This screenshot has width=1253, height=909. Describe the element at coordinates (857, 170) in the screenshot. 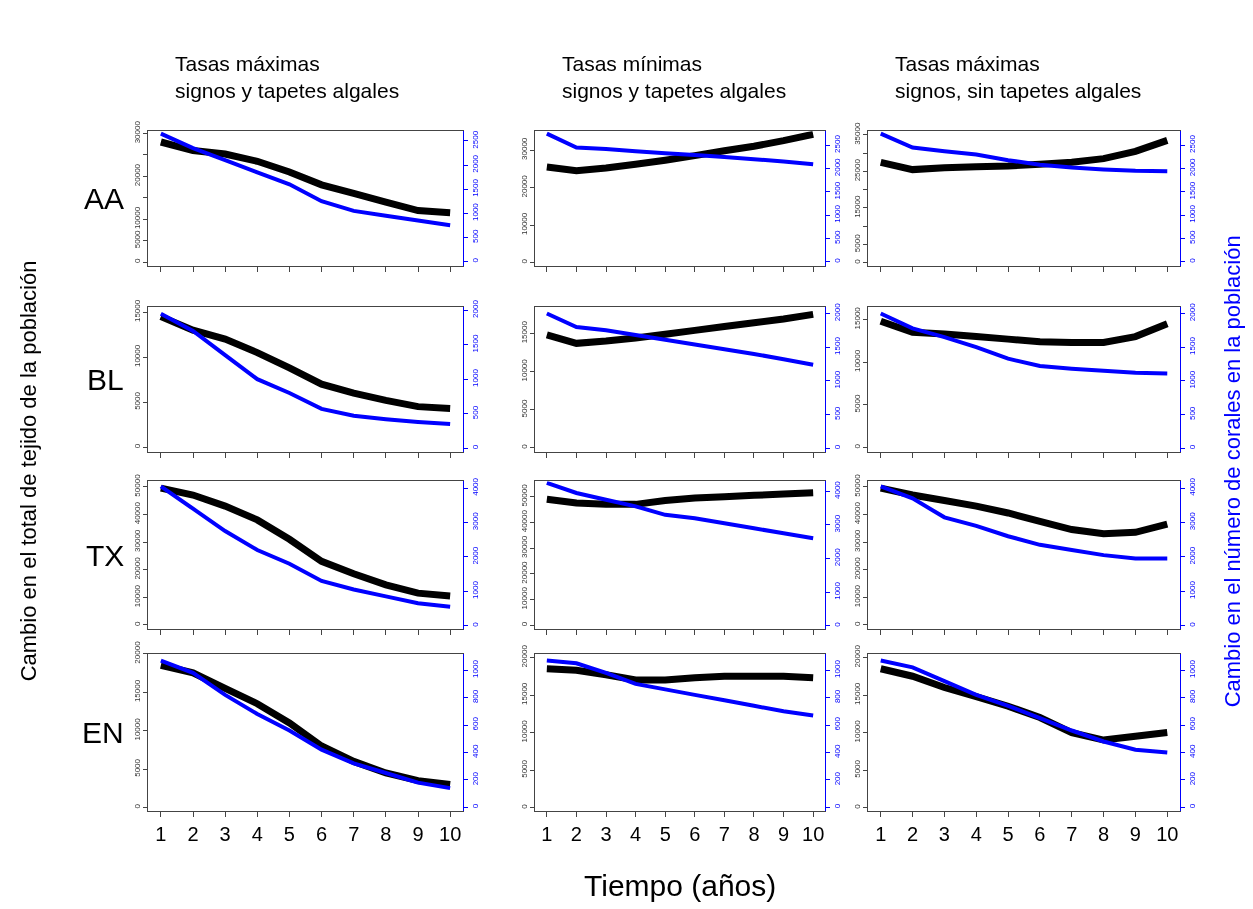

I see `y-tick-label: 25000` at that location.